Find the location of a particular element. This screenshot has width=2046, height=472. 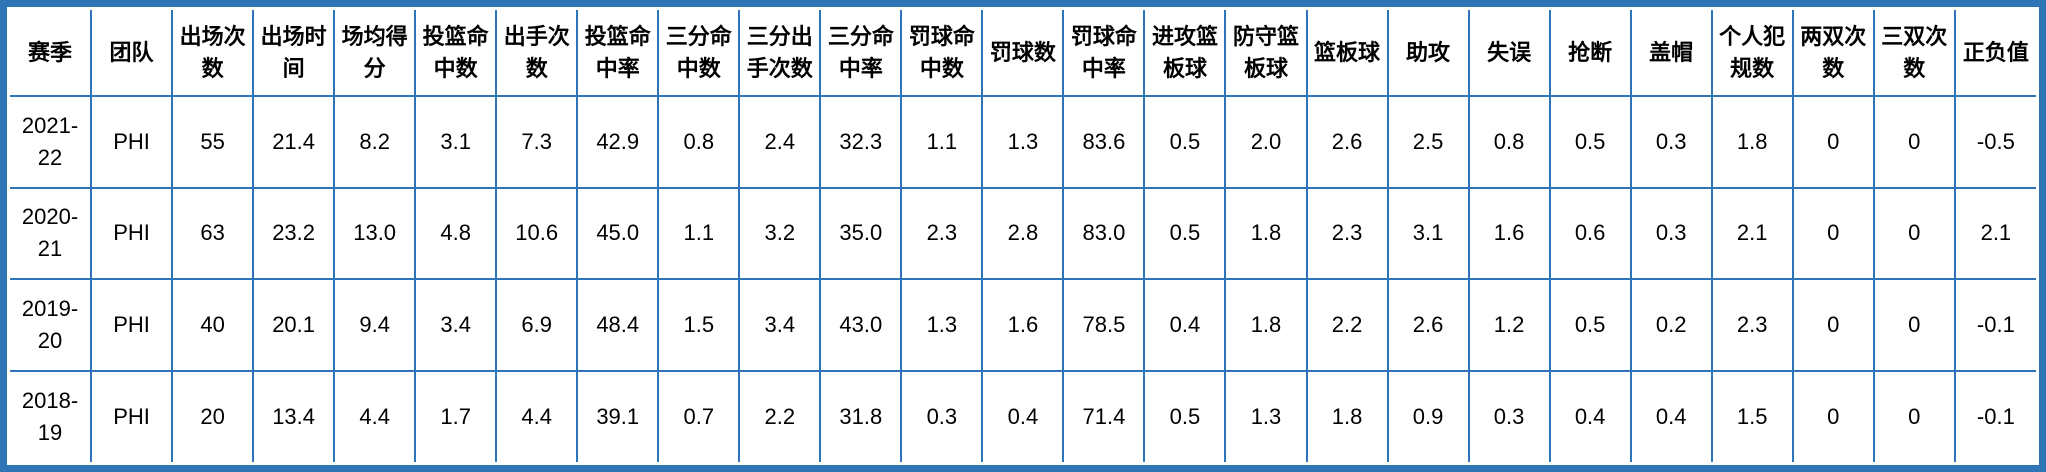

stat-cell: 42.9 is located at coordinates (618, 142).